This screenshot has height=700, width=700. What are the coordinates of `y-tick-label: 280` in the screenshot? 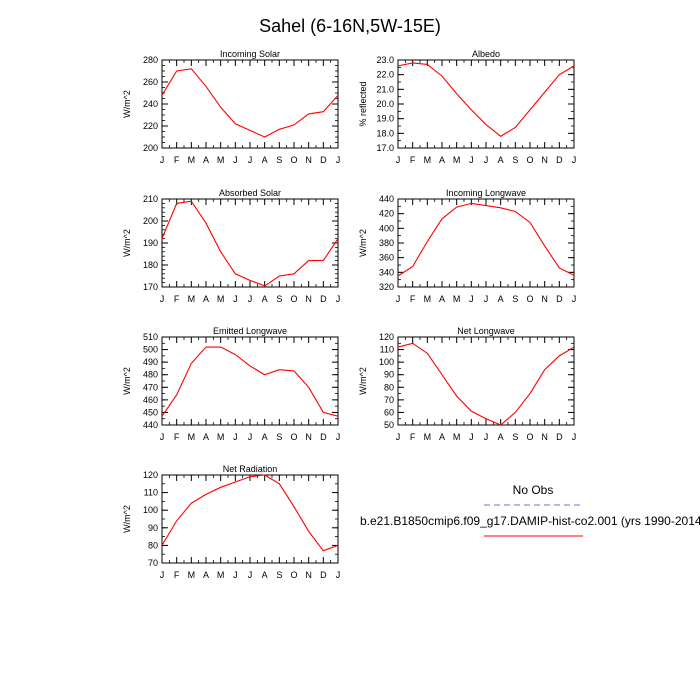 It's located at (150, 60).